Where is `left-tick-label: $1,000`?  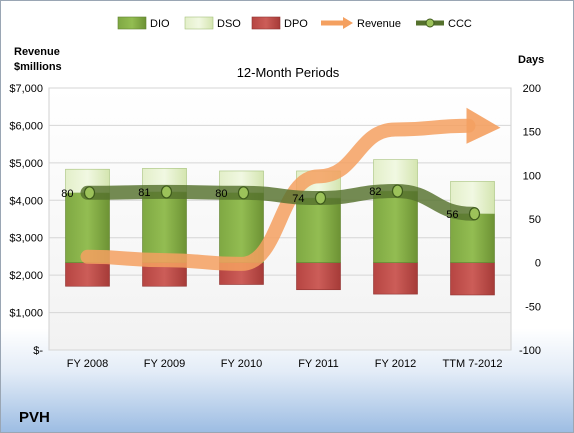
left-tick-label: $1,000 is located at coordinates (26, 314).